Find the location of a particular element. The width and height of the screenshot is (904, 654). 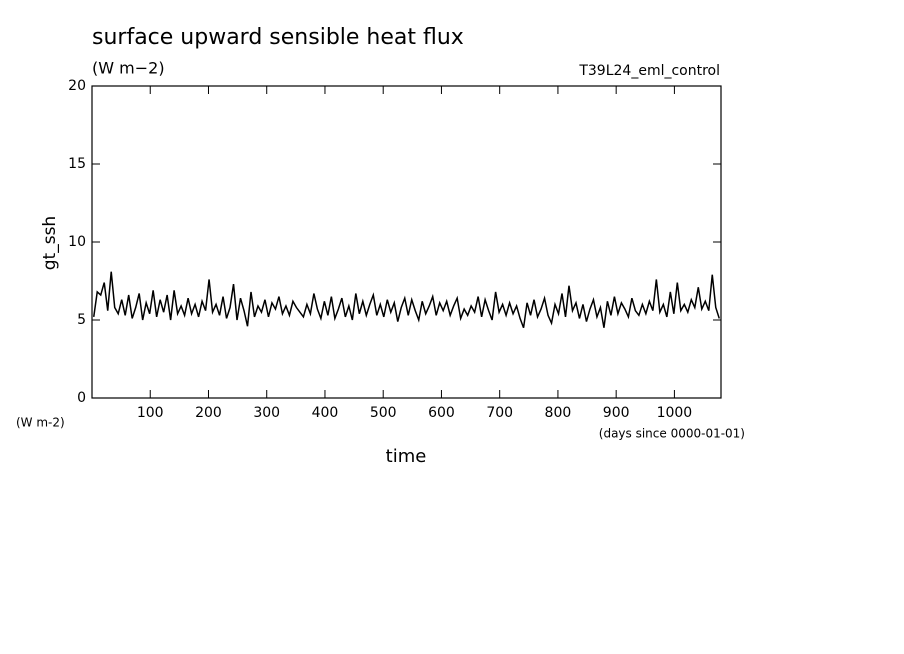

x-tick-label: 100 is located at coordinates (150, 413).